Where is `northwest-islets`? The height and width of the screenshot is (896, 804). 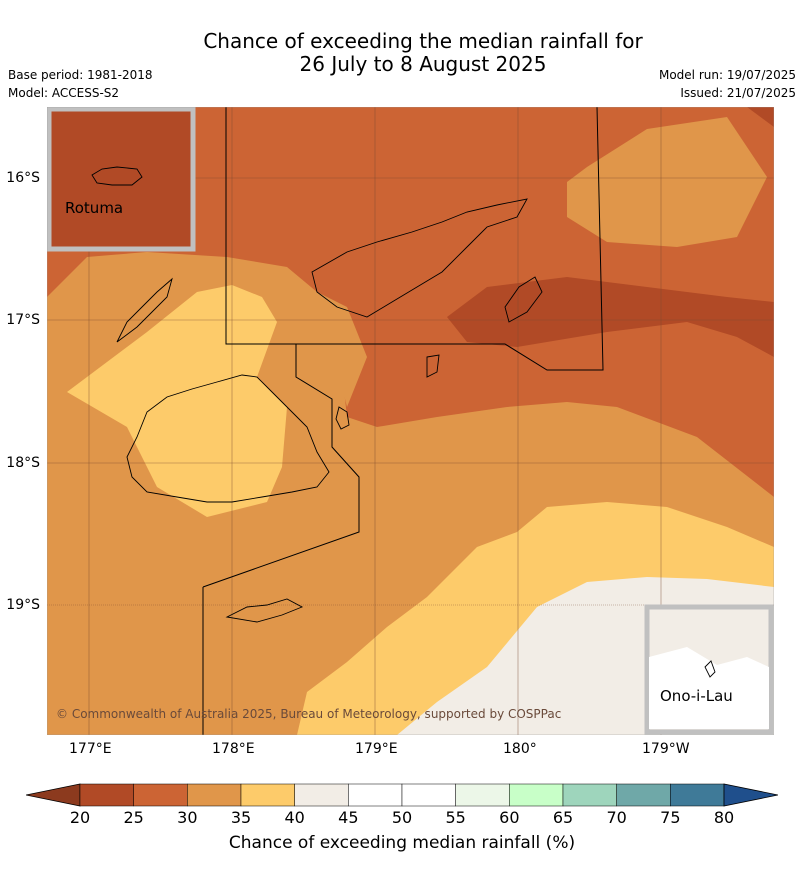 northwest-islets is located at coordinates (144, 310).